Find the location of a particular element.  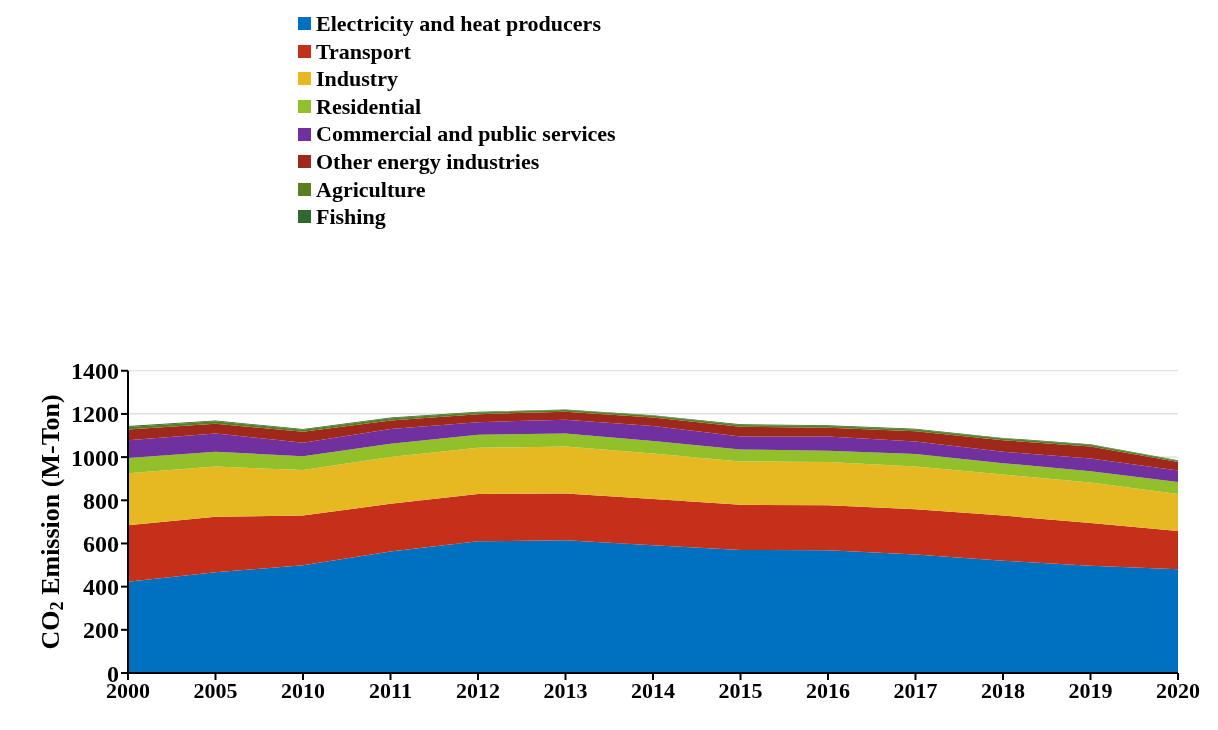

legend-label: Other energy industries is located at coordinates (428, 161).